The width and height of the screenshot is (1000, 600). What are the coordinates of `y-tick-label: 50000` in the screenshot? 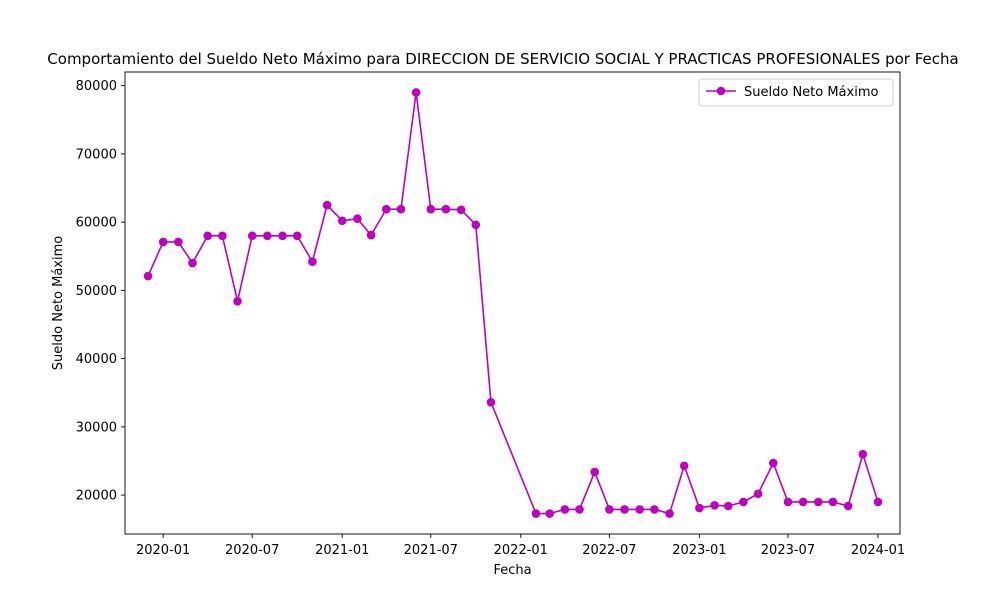 It's located at (96, 291).